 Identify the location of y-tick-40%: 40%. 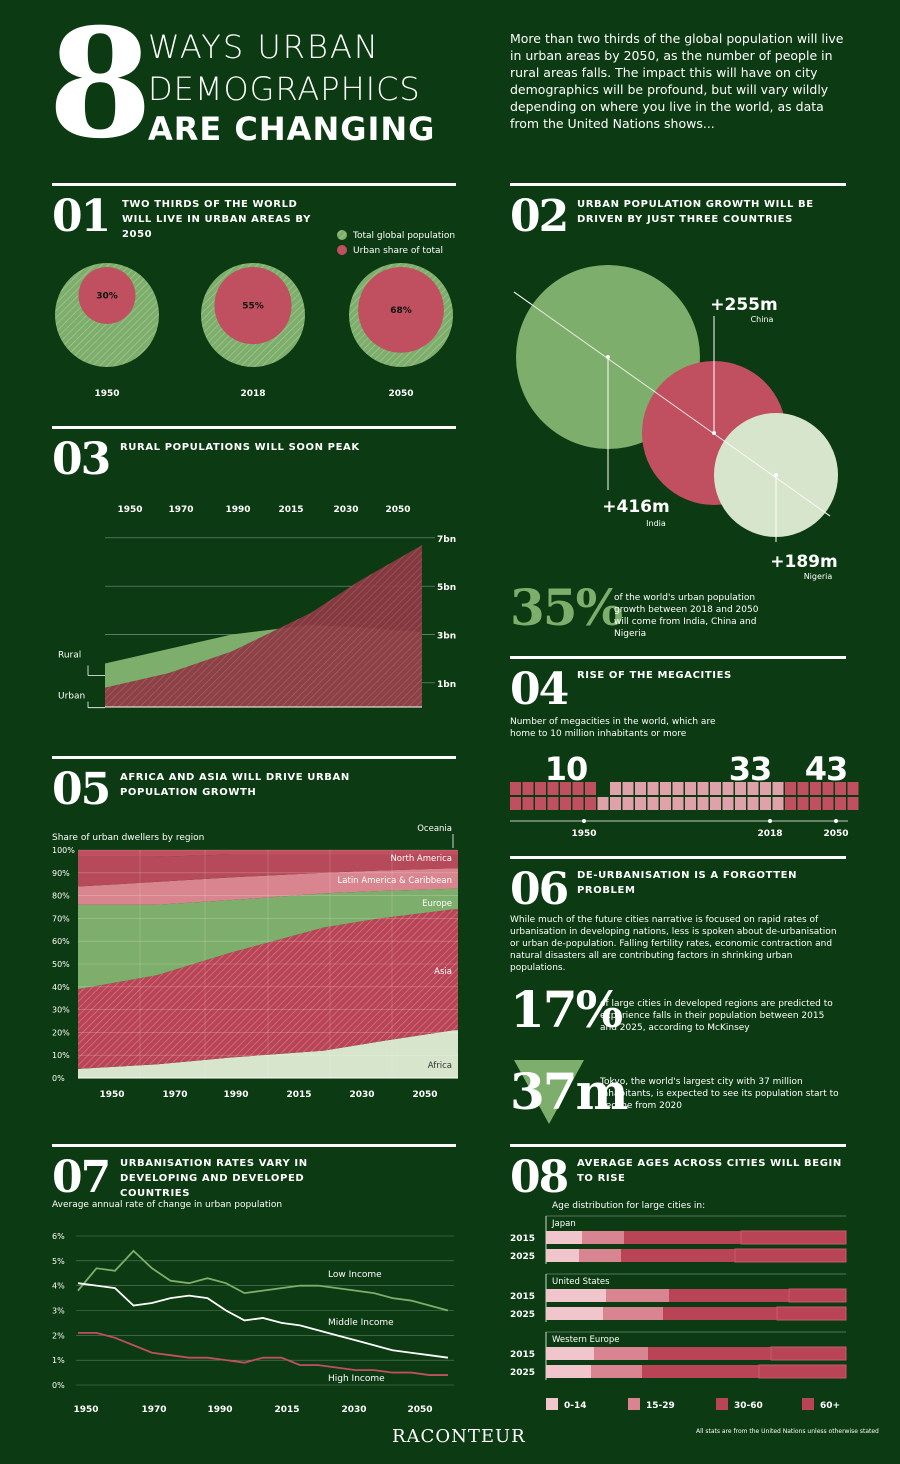
(61, 987).